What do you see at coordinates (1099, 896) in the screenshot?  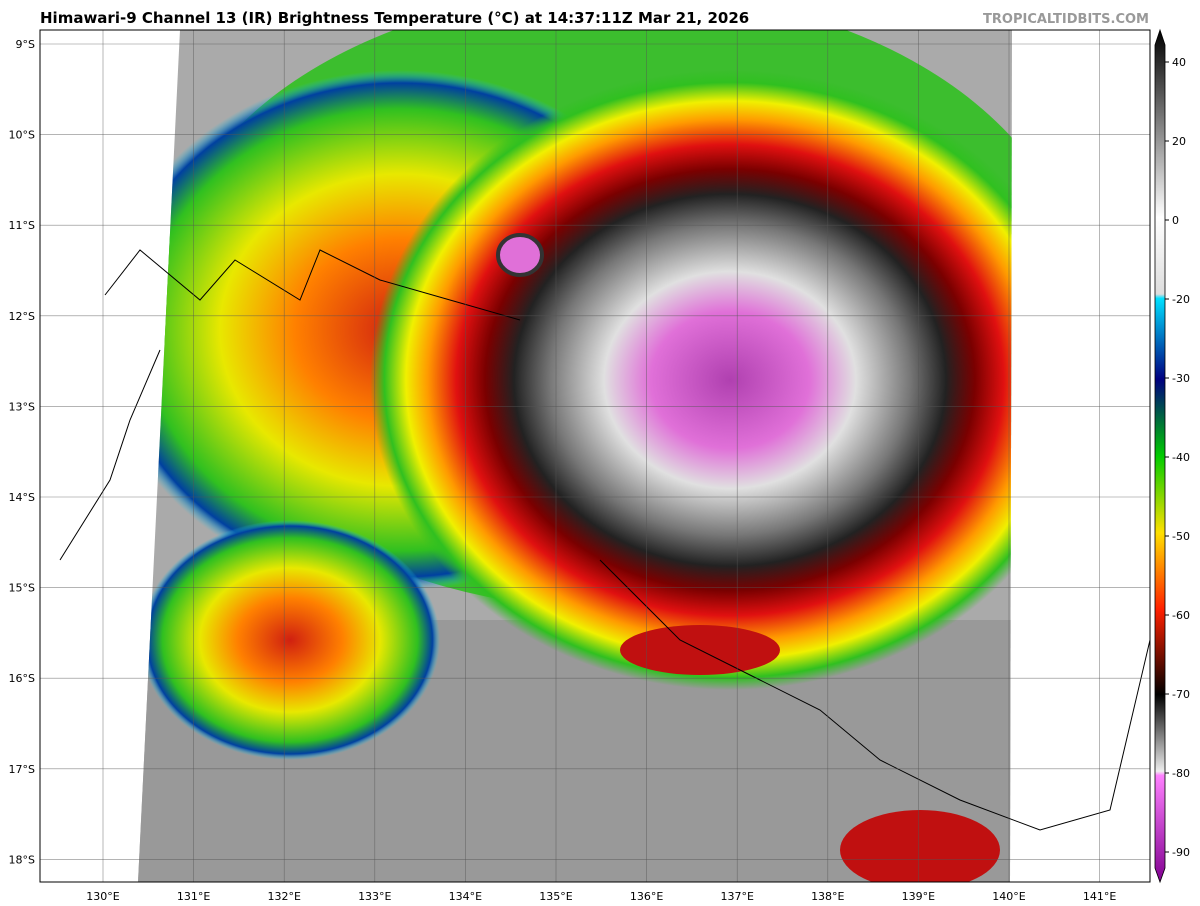 I see `longitude-label: 141°E` at bounding box center [1099, 896].